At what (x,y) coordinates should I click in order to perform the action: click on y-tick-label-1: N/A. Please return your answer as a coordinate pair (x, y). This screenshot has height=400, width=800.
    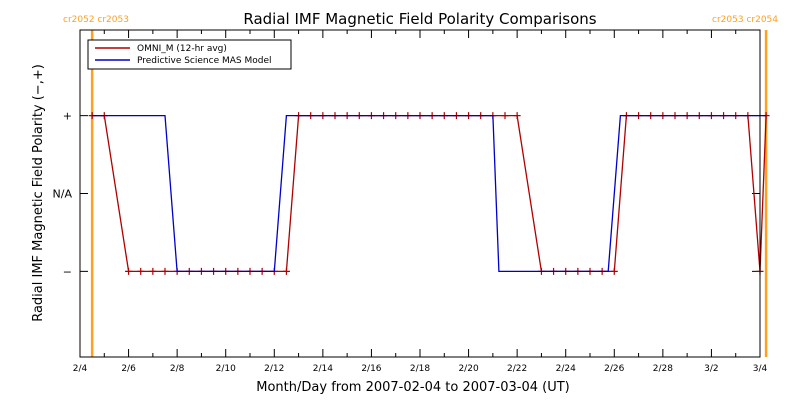
    Looking at the image, I should click on (63, 194).